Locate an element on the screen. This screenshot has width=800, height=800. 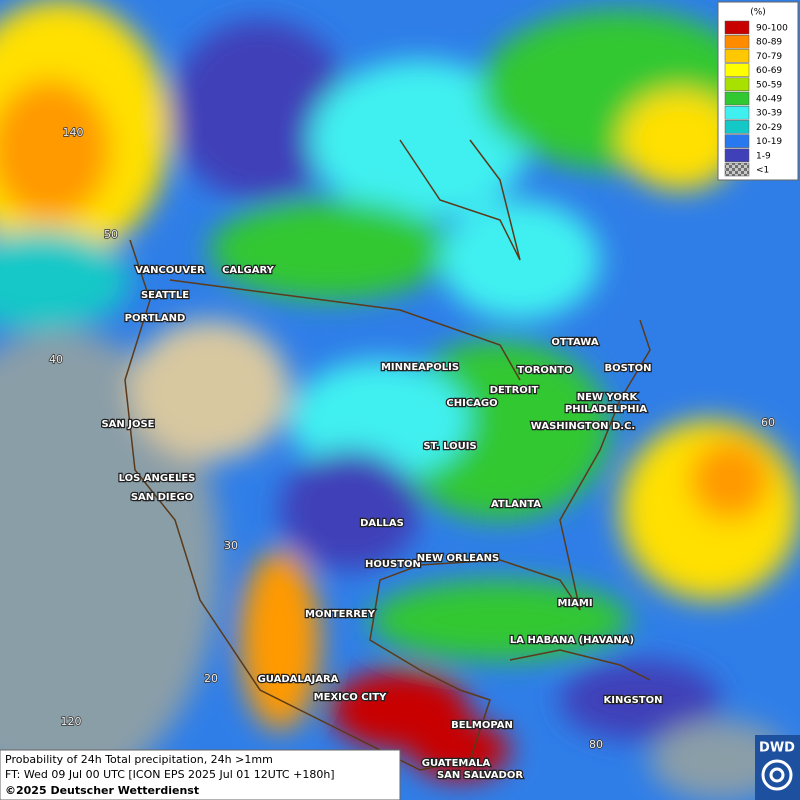
city-label: SAN DIEGO is located at coordinates (162, 497).